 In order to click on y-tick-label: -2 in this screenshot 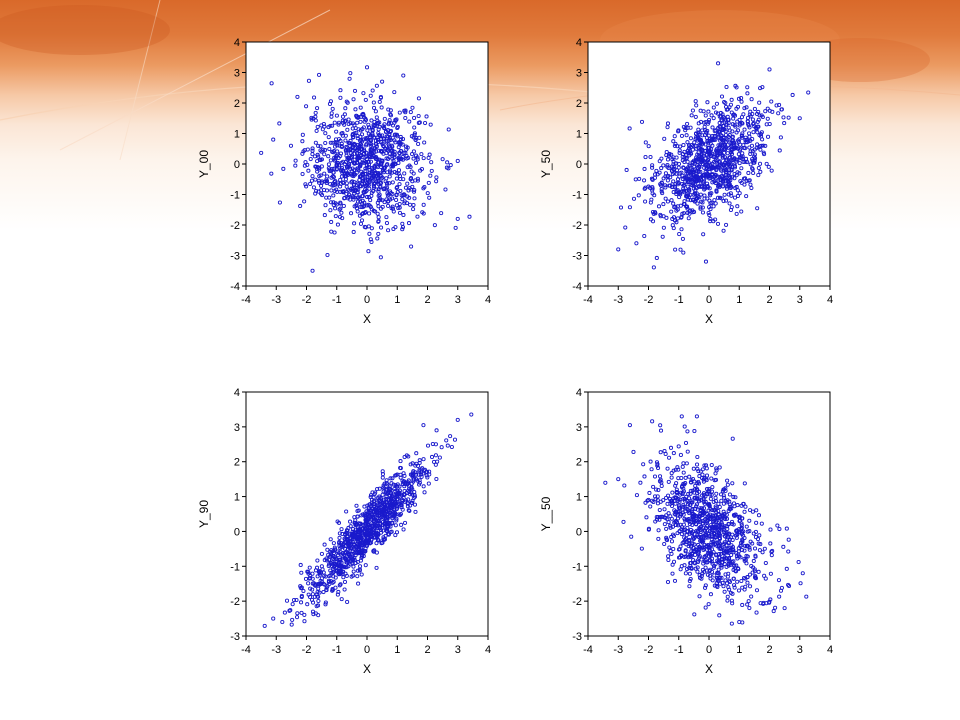, I will do `click(577, 226)`.